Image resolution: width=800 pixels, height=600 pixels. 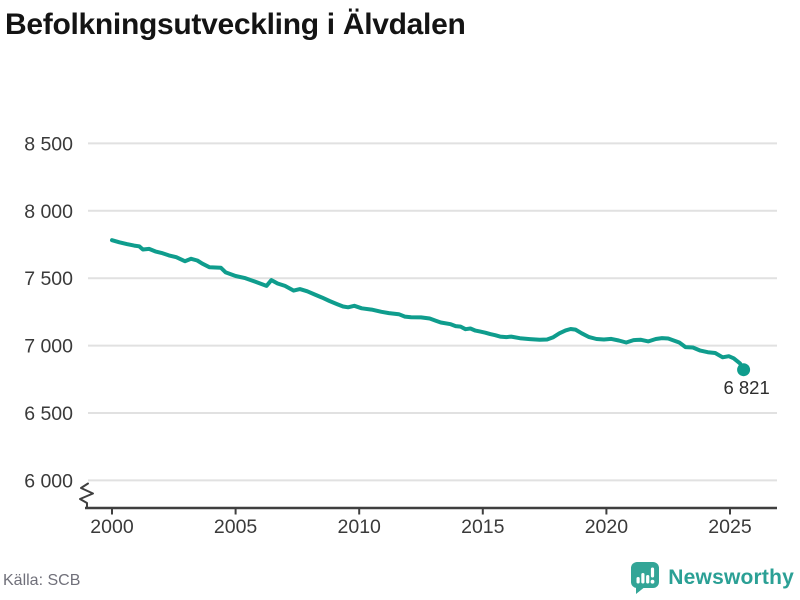 I want to click on y-axis-label: 8 500, so click(x=48, y=144).